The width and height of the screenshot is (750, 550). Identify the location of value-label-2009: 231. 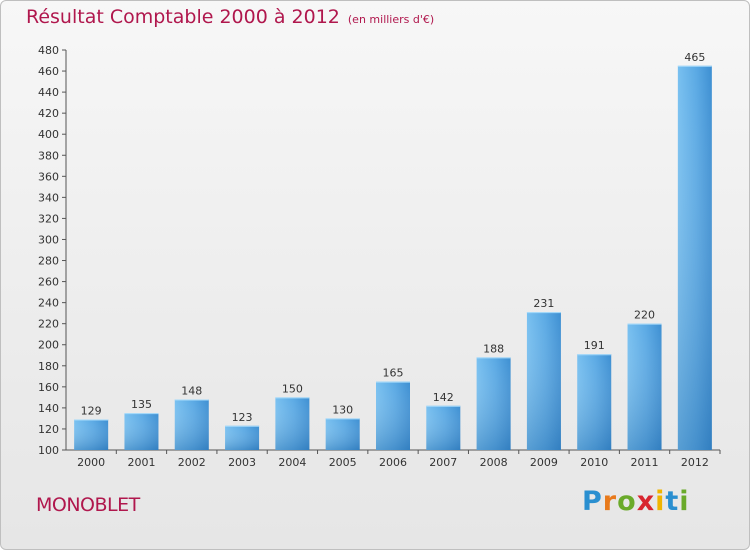
(543, 303).